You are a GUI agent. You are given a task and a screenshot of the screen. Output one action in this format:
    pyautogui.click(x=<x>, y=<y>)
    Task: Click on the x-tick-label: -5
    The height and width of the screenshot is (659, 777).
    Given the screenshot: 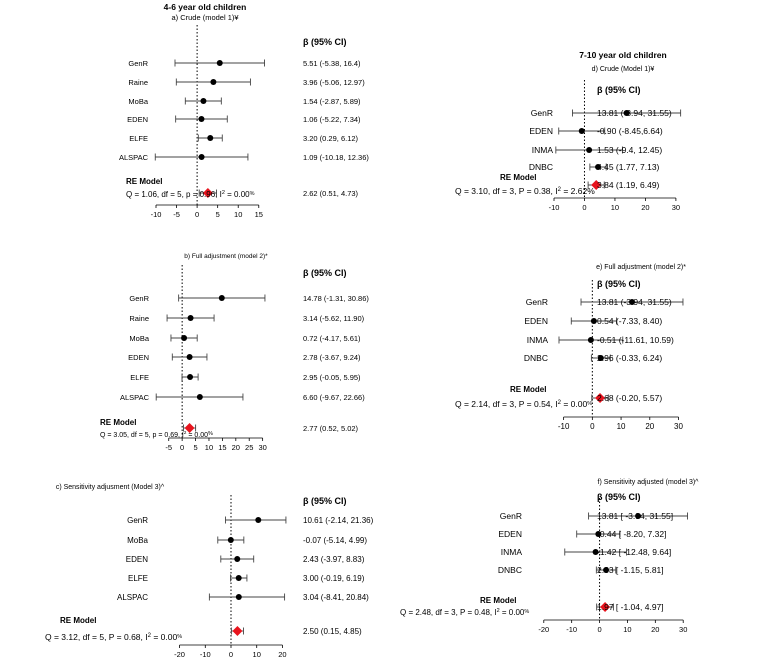 What is the action you would take?
    pyautogui.click(x=176, y=214)
    